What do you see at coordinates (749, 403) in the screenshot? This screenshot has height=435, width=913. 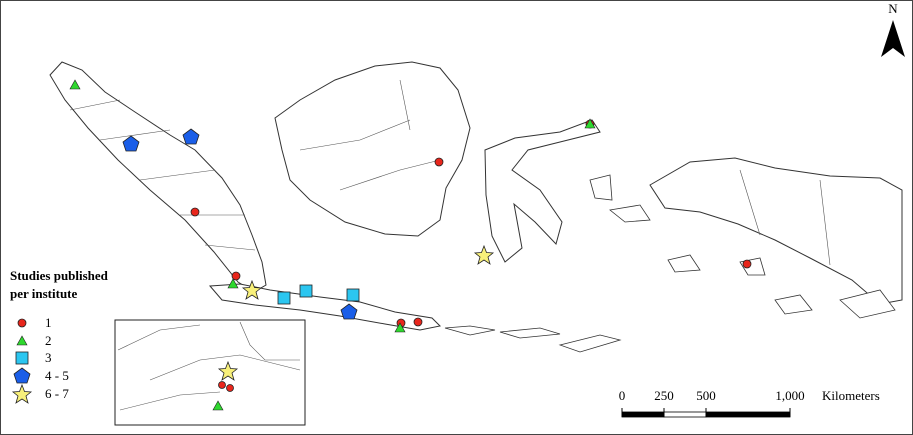 I see `scale-bar: 0 250 500 1,000 Kilometers` at bounding box center [749, 403].